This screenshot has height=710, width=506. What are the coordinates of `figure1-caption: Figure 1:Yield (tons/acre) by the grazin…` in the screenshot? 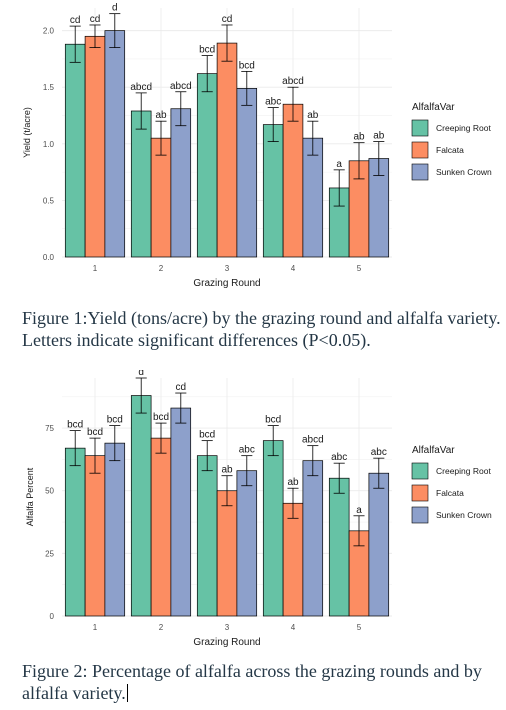 It's located at (261, 329).